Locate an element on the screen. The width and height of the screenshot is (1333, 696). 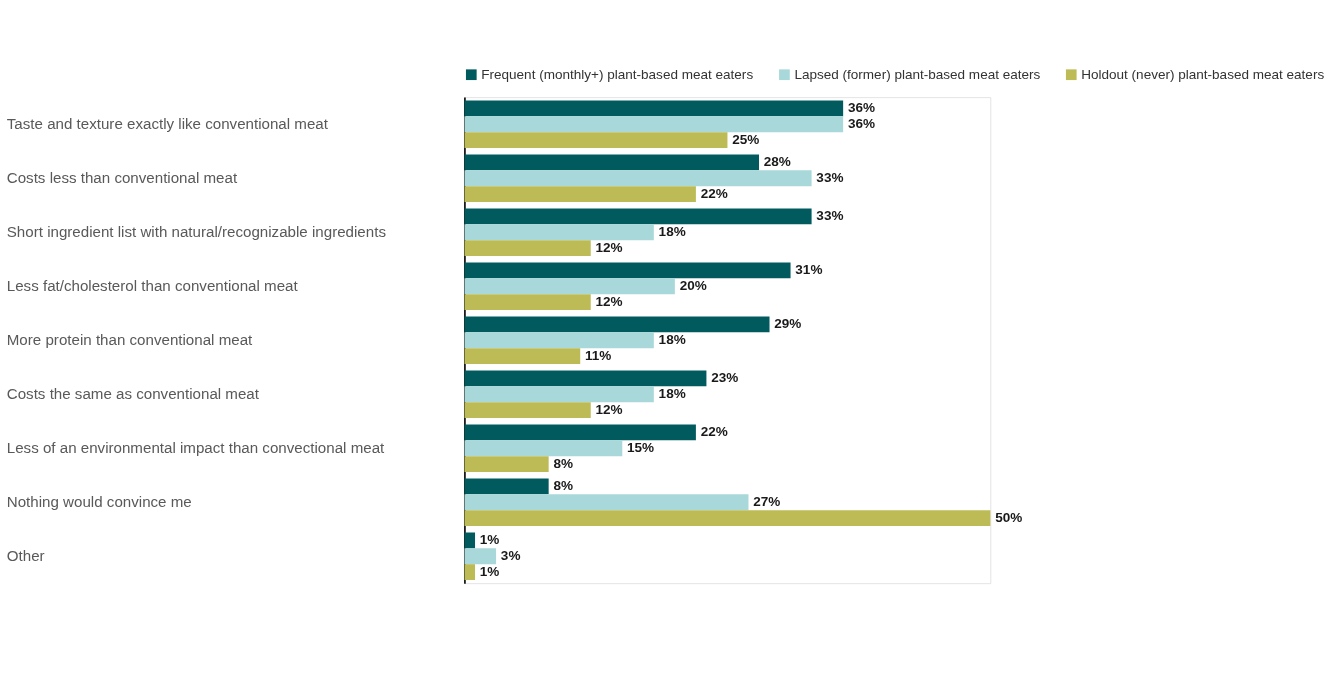
y-tick-label: Costs the same as conventional meat is located at coordinates (133, 394).